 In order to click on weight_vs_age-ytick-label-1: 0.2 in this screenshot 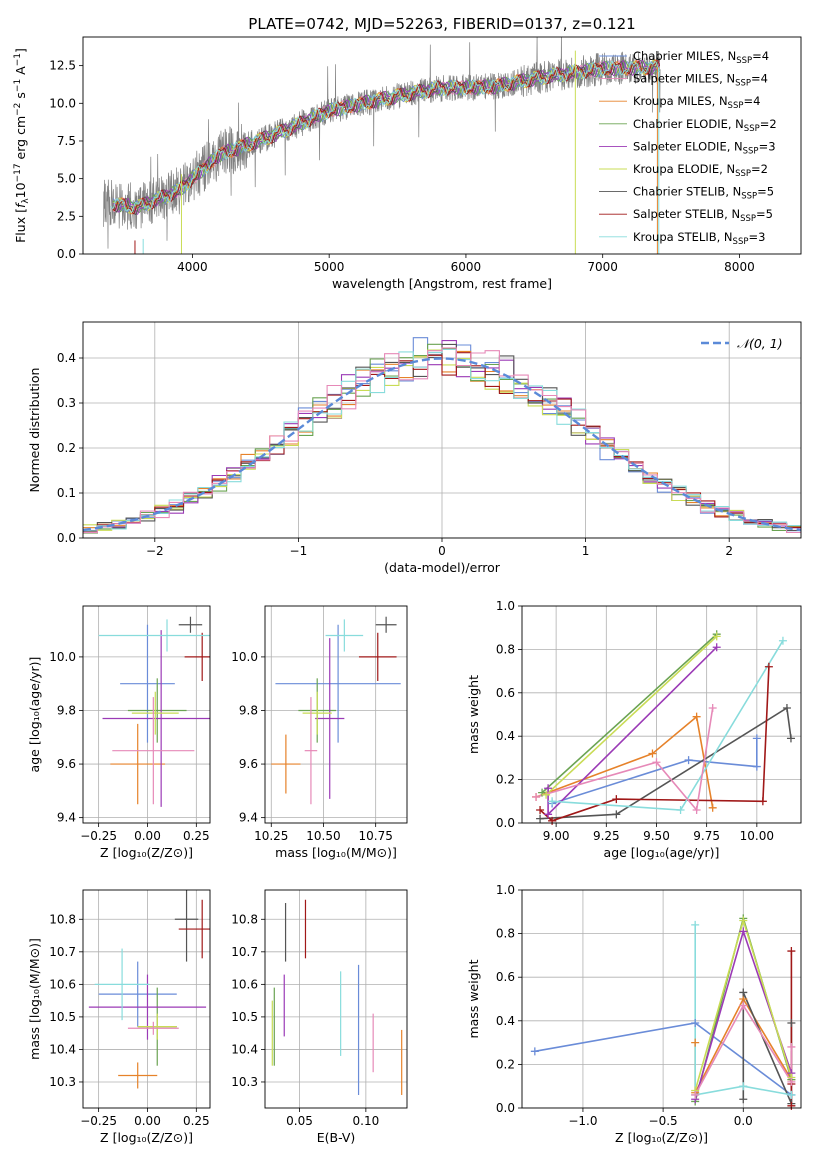, I will do `click(505, 780)`.